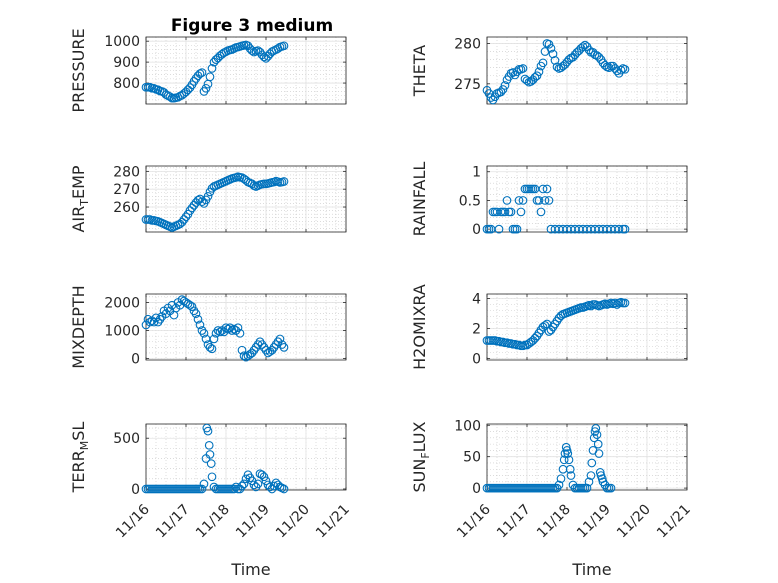  What do you see at coordinates (467, 85) in the screenshot?
I see `y-tick-label: 275` at bounding box center [467, 85].